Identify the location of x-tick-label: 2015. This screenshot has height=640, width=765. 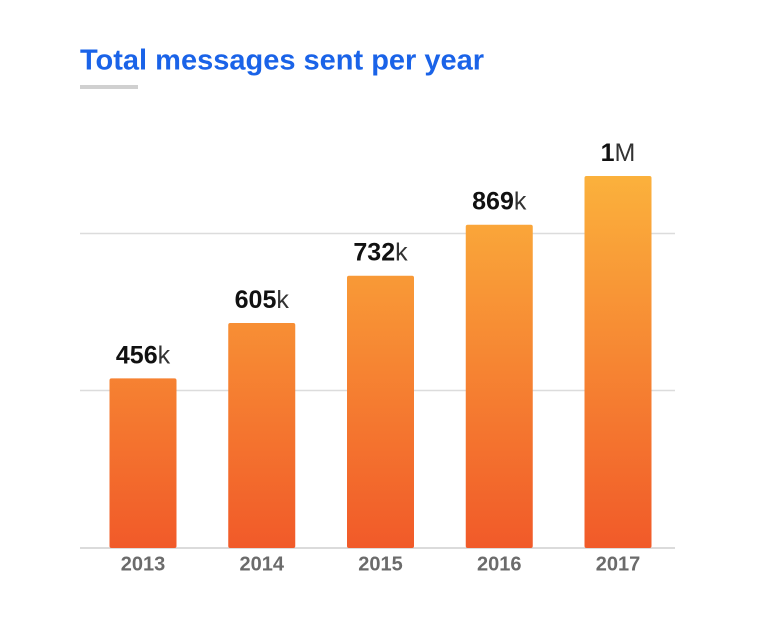
(380, 564).